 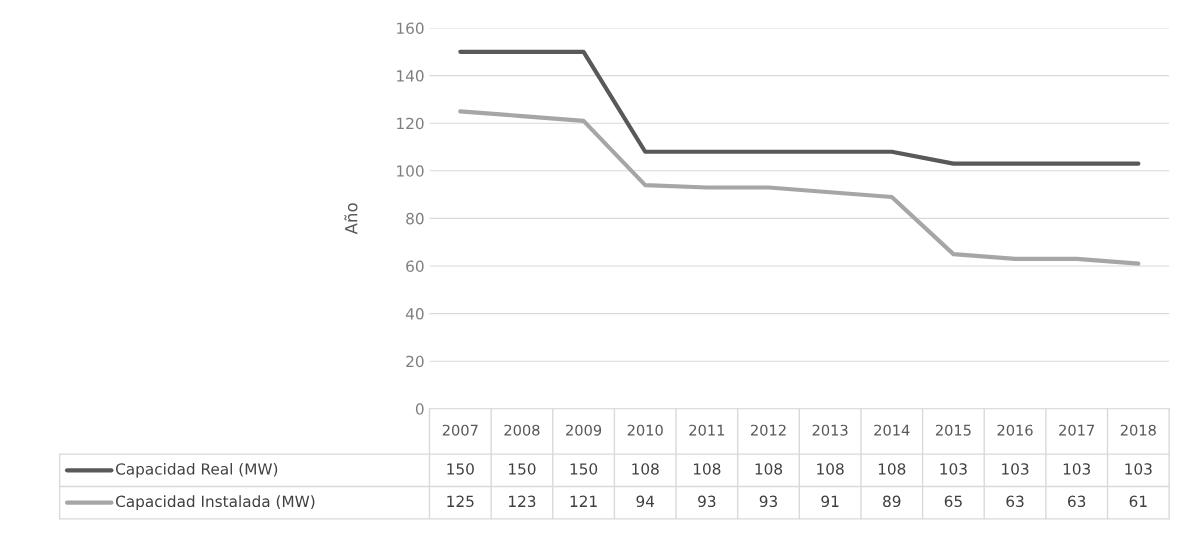 I want to click on x-tick-label: 2007, so click(x=460, y=430).